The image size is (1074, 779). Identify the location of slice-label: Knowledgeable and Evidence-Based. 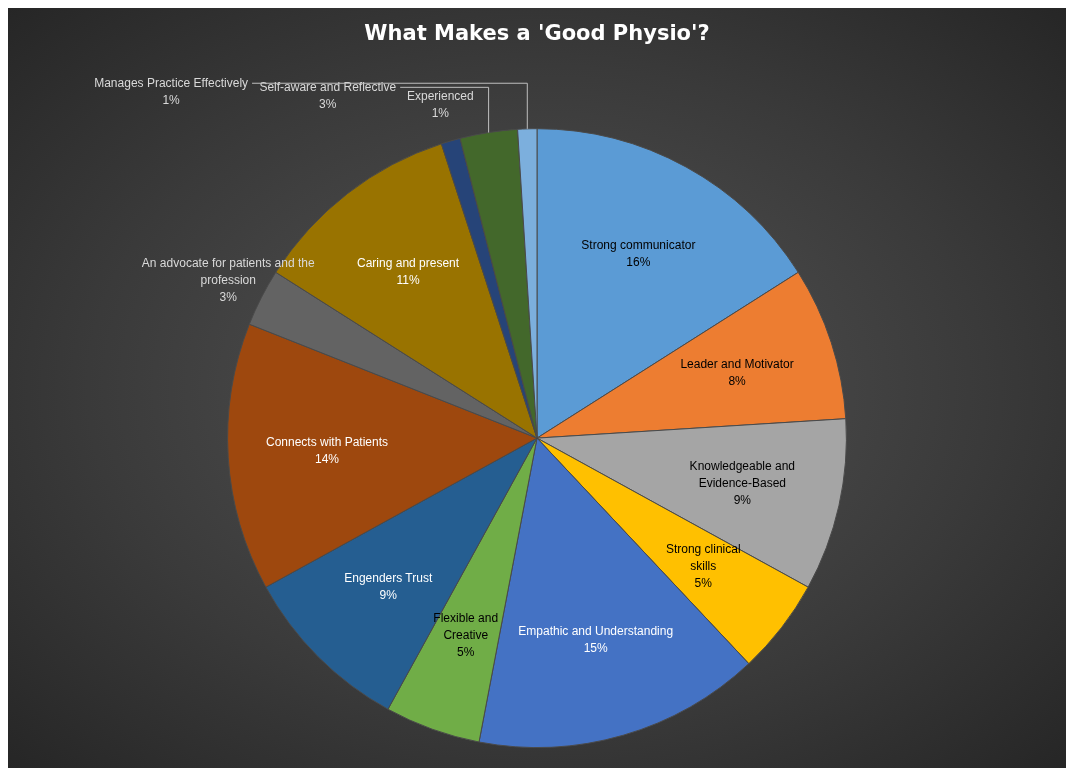
(742, 475).